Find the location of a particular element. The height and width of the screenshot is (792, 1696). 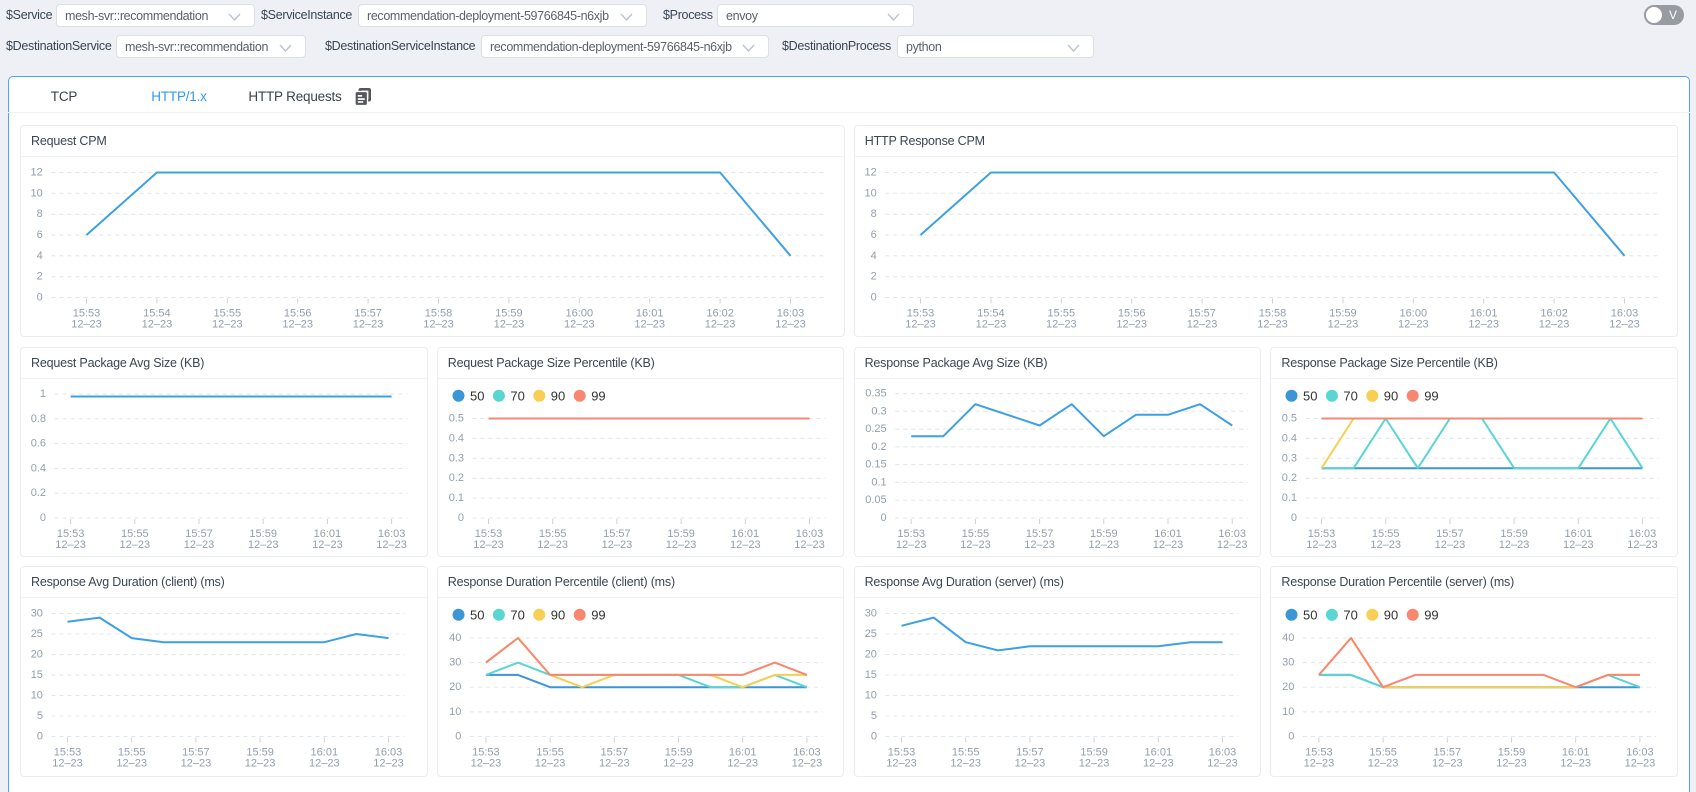

svg-text: 0.5 is located at coordinates (456, 418).